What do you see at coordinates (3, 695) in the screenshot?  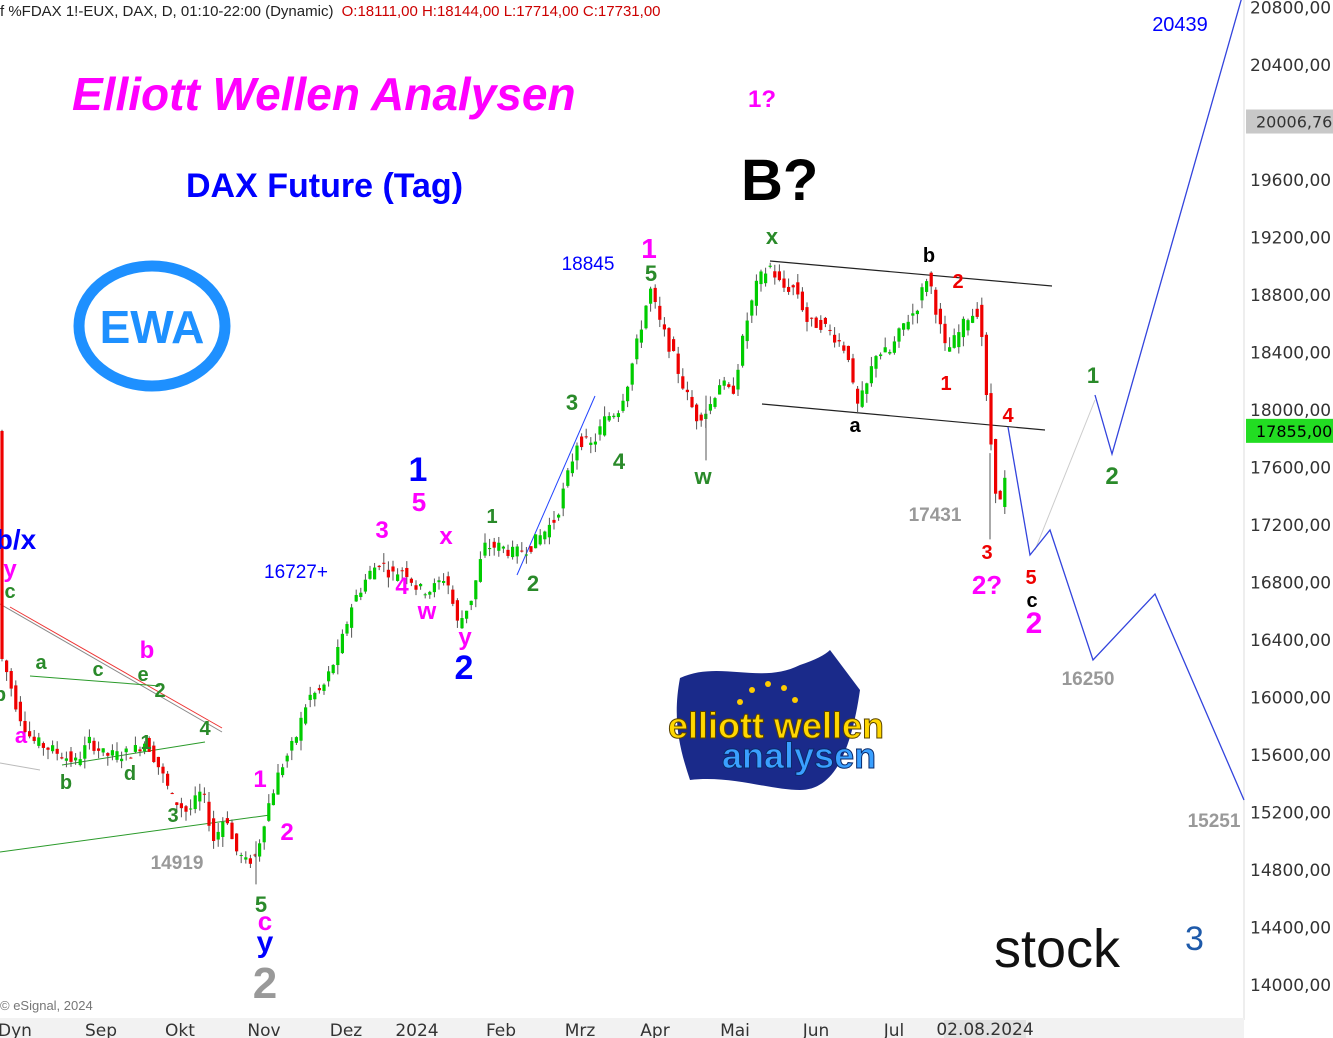 I see `wave-label: b` at bounding box center [3, 695].